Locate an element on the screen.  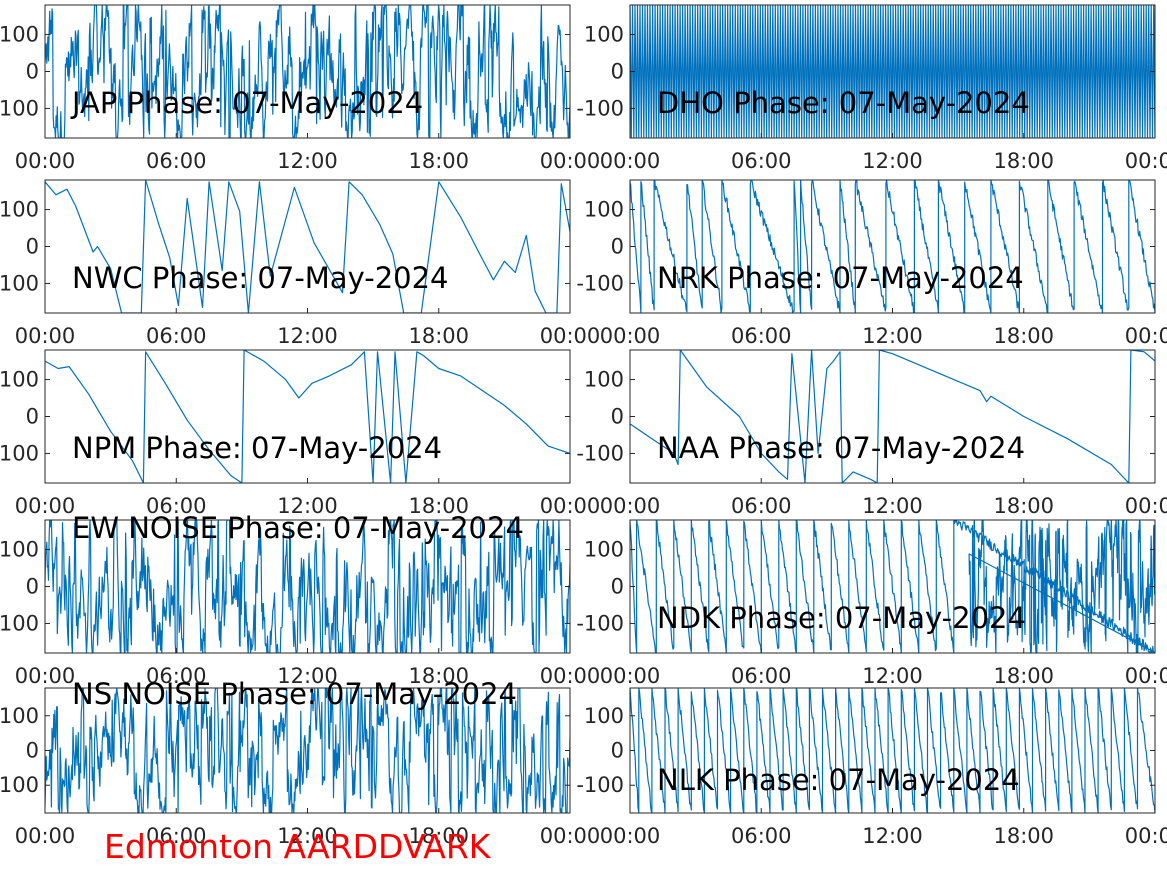
footer-caption: Edmonton AARDDVARK is located at coordinates (297, 846).